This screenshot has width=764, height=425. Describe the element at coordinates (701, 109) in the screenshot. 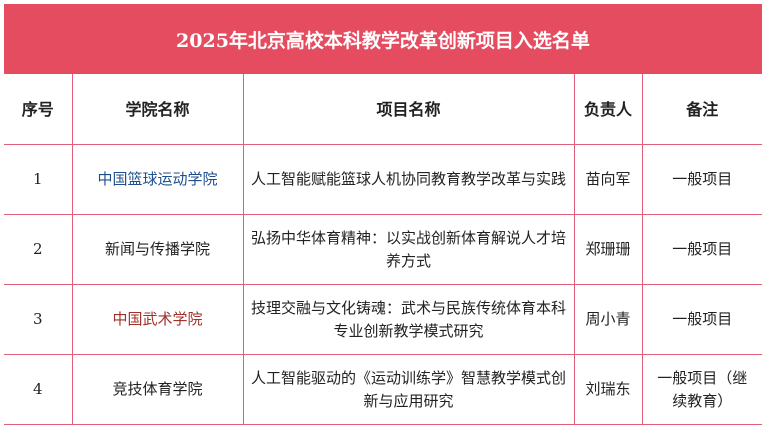

I see `header-note: 备注` at that location.